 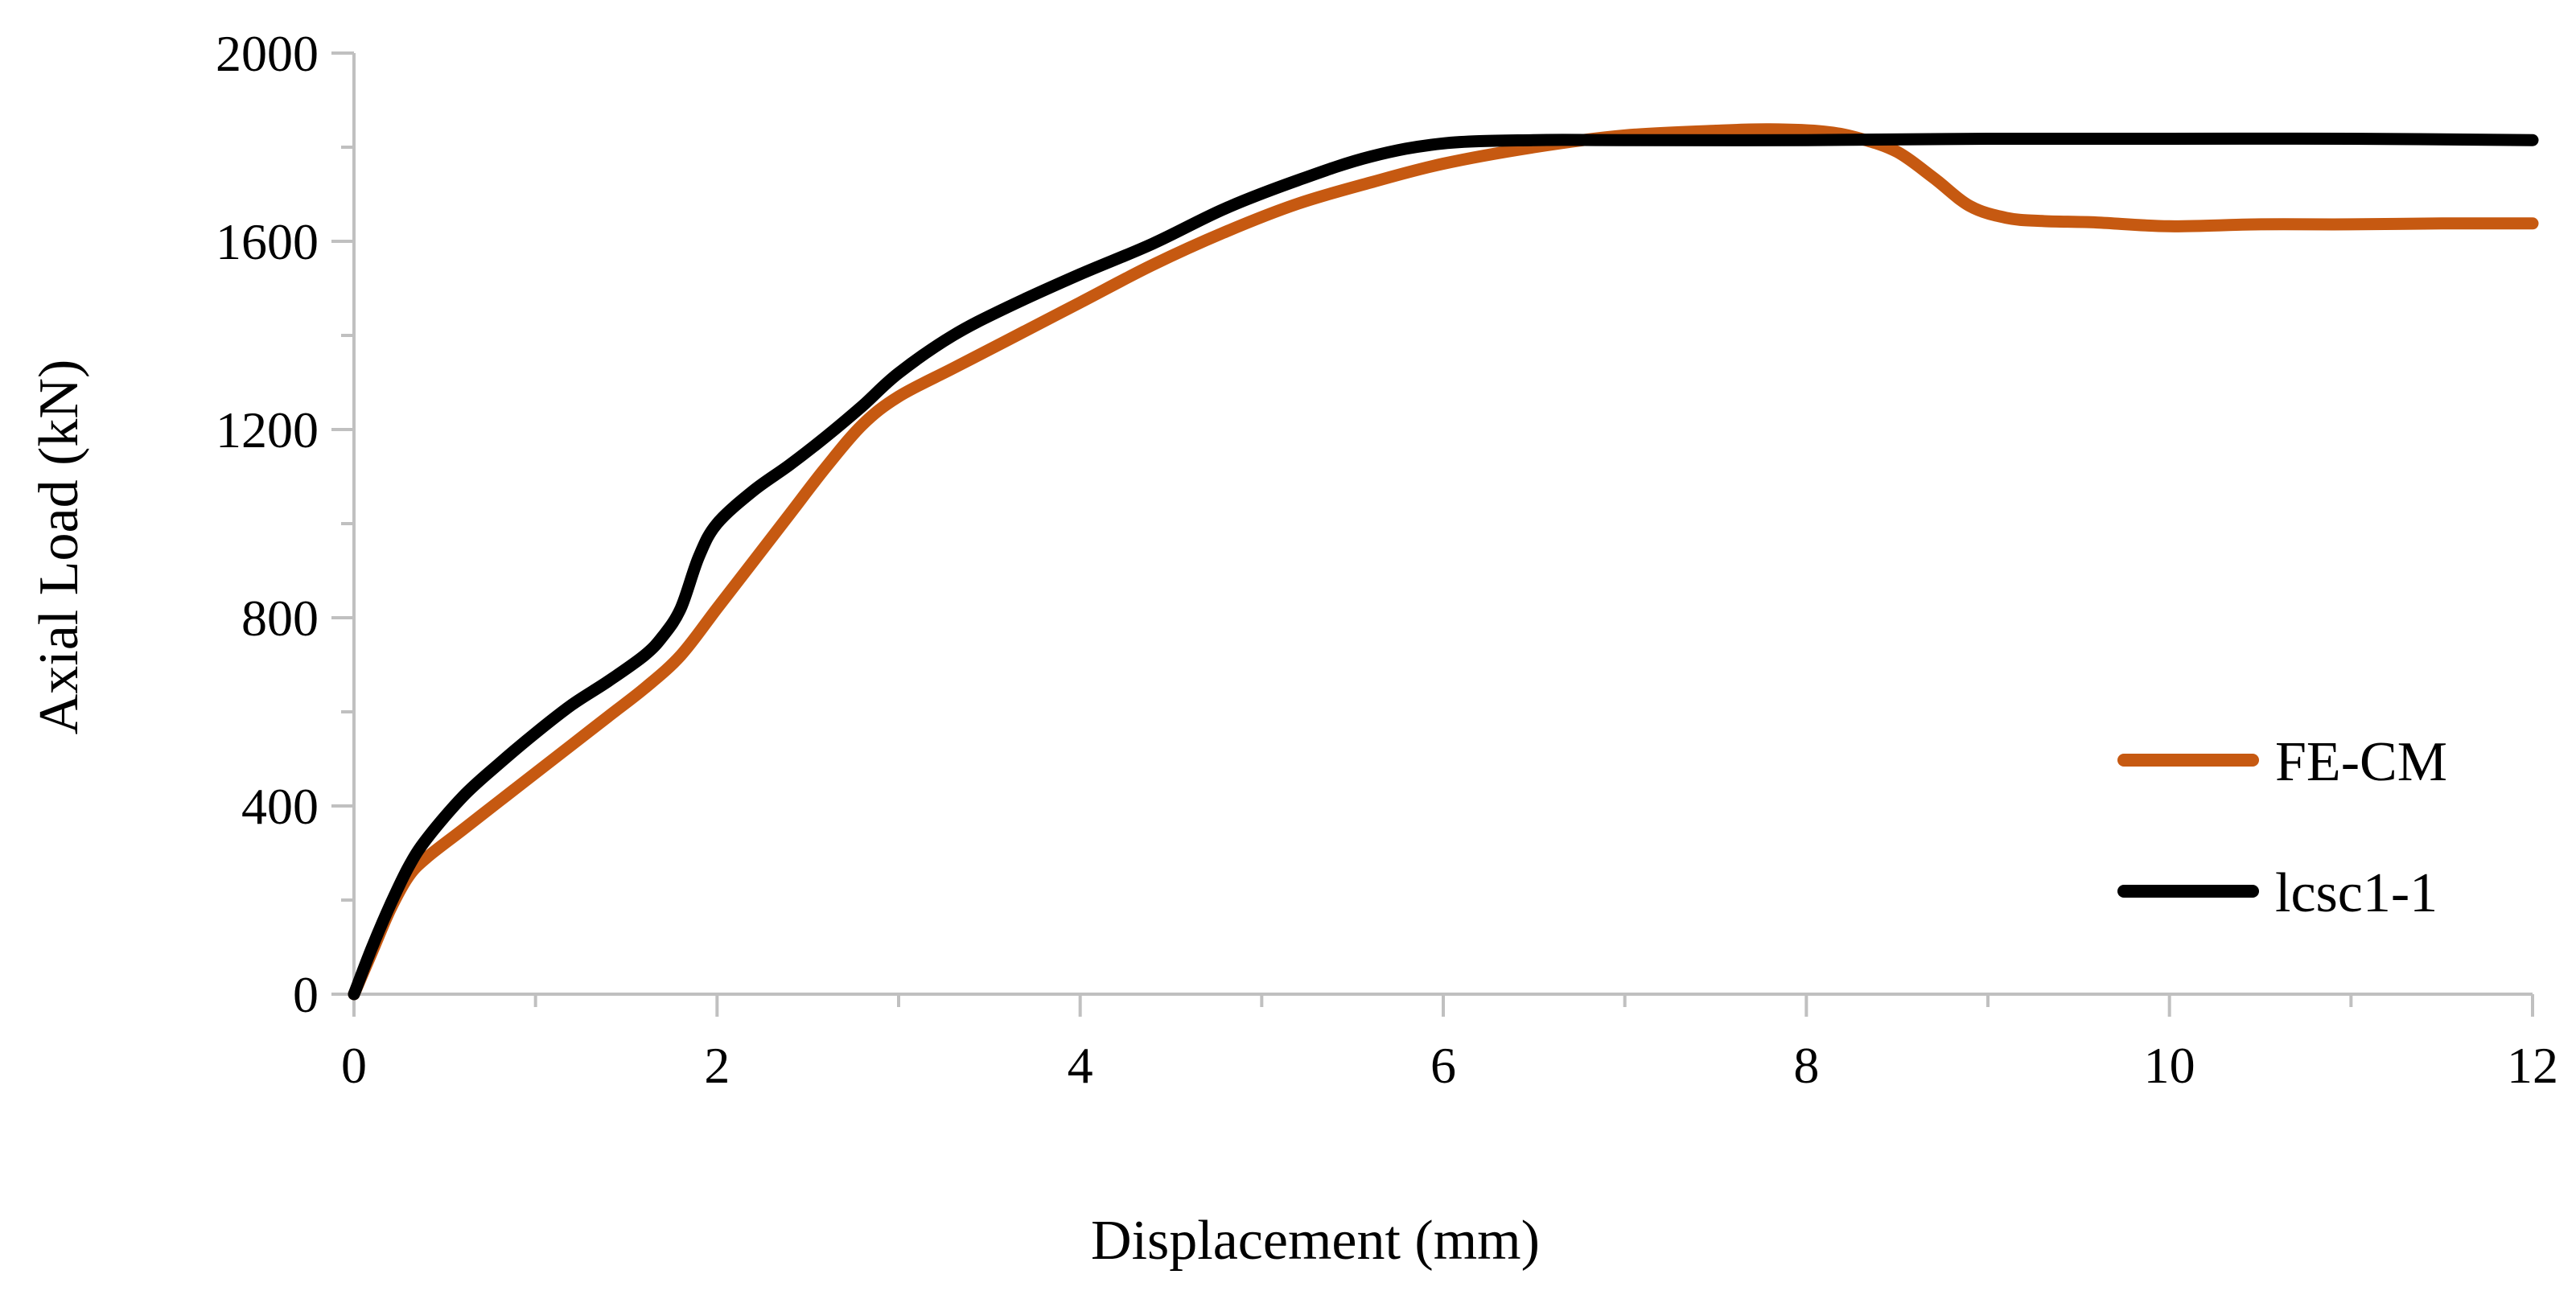 I want to click on x-axis: 0 2 4 6 8 10 12, so click(x=1449, y=1043).